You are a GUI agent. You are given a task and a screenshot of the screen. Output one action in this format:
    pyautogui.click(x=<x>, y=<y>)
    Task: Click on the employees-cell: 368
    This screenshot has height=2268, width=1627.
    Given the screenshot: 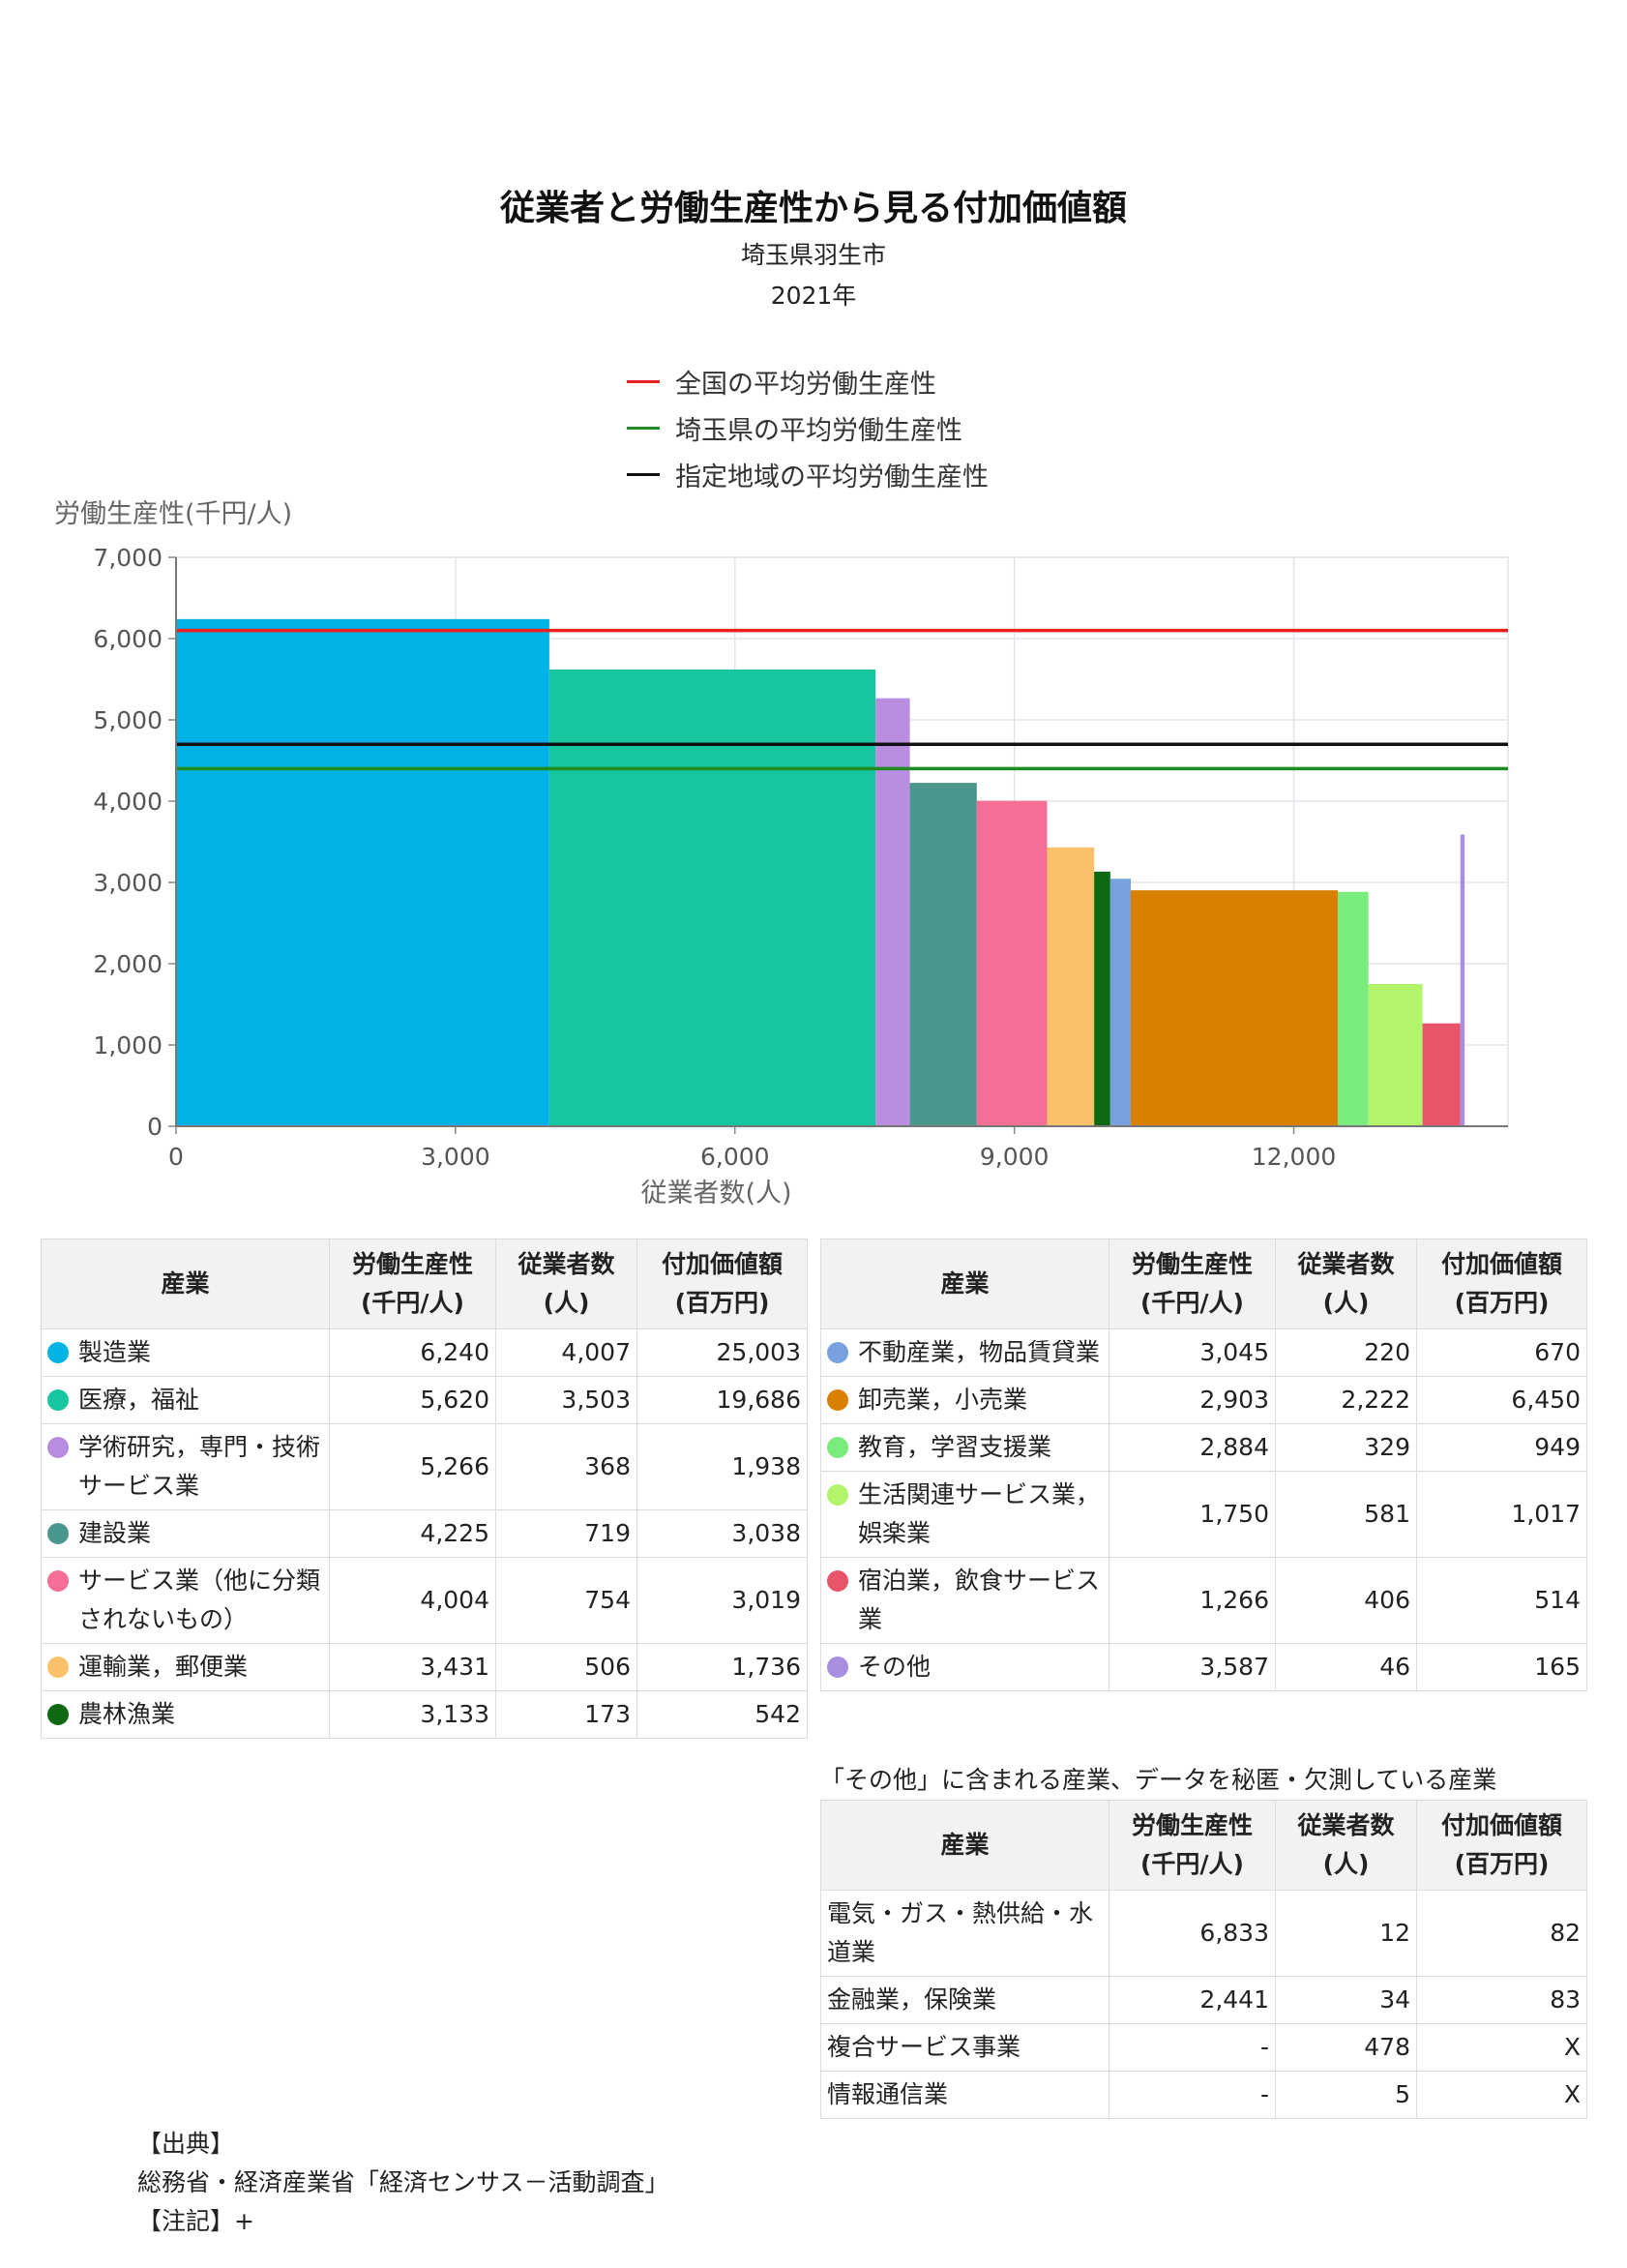 What is the action you would take?
    pyautogui.click(x=566, y=1466)
    